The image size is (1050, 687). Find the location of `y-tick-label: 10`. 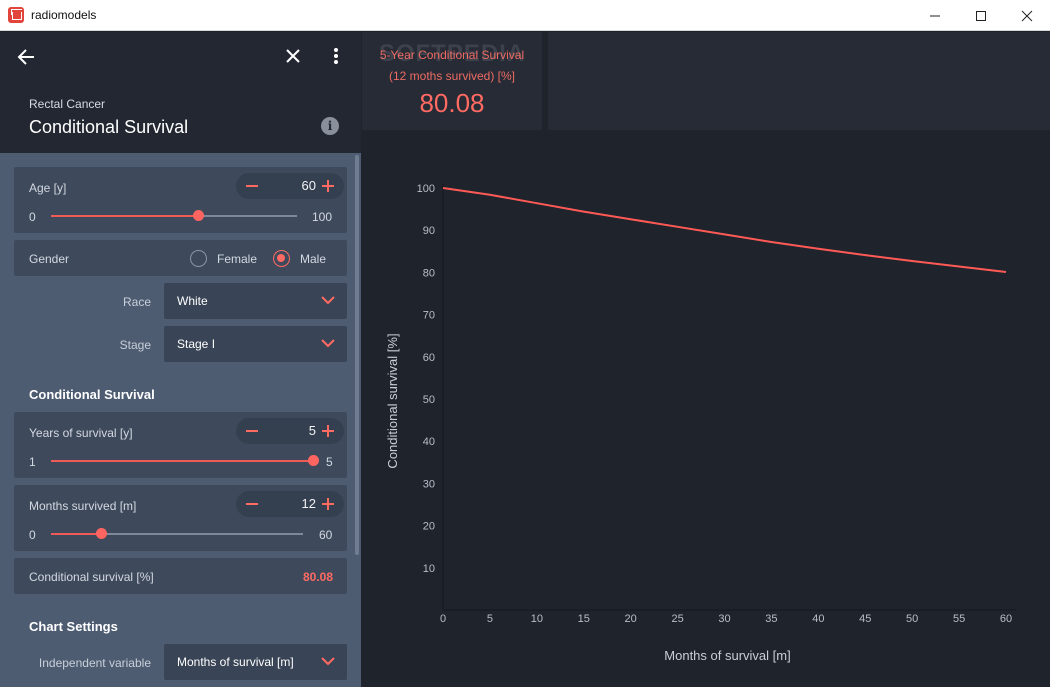

y-tick-label: 10 is located at coordinates (429, 569).